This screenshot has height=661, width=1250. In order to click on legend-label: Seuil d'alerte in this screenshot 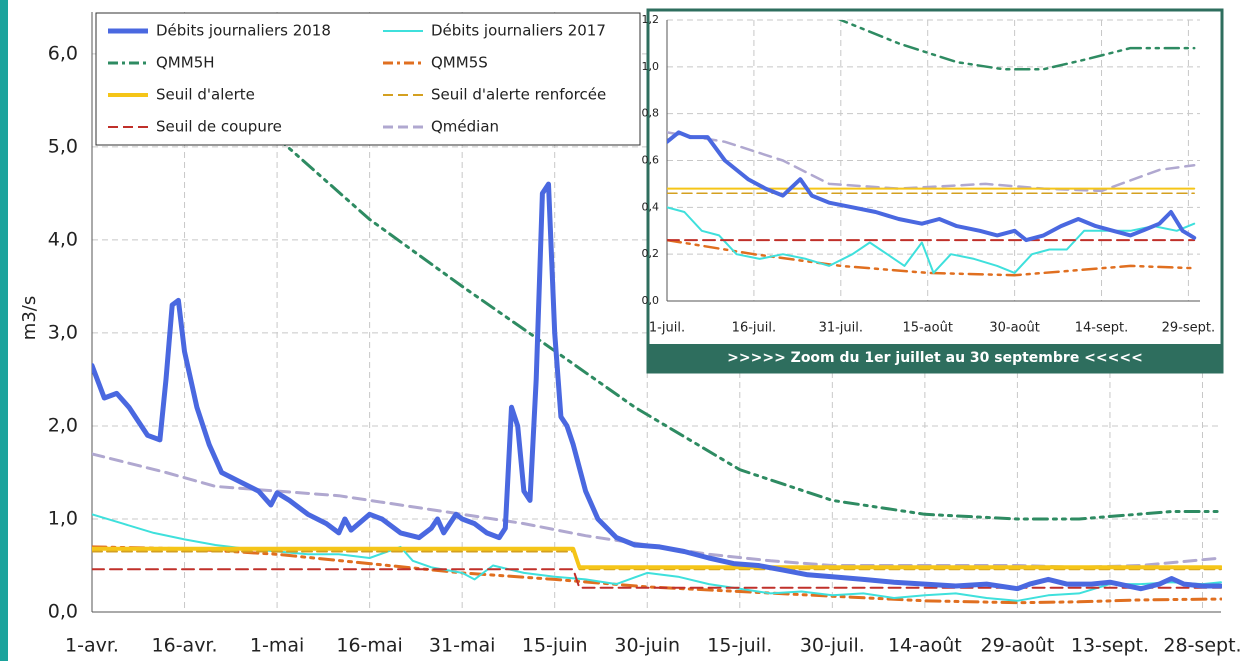, I will do `click(205, 95)`.